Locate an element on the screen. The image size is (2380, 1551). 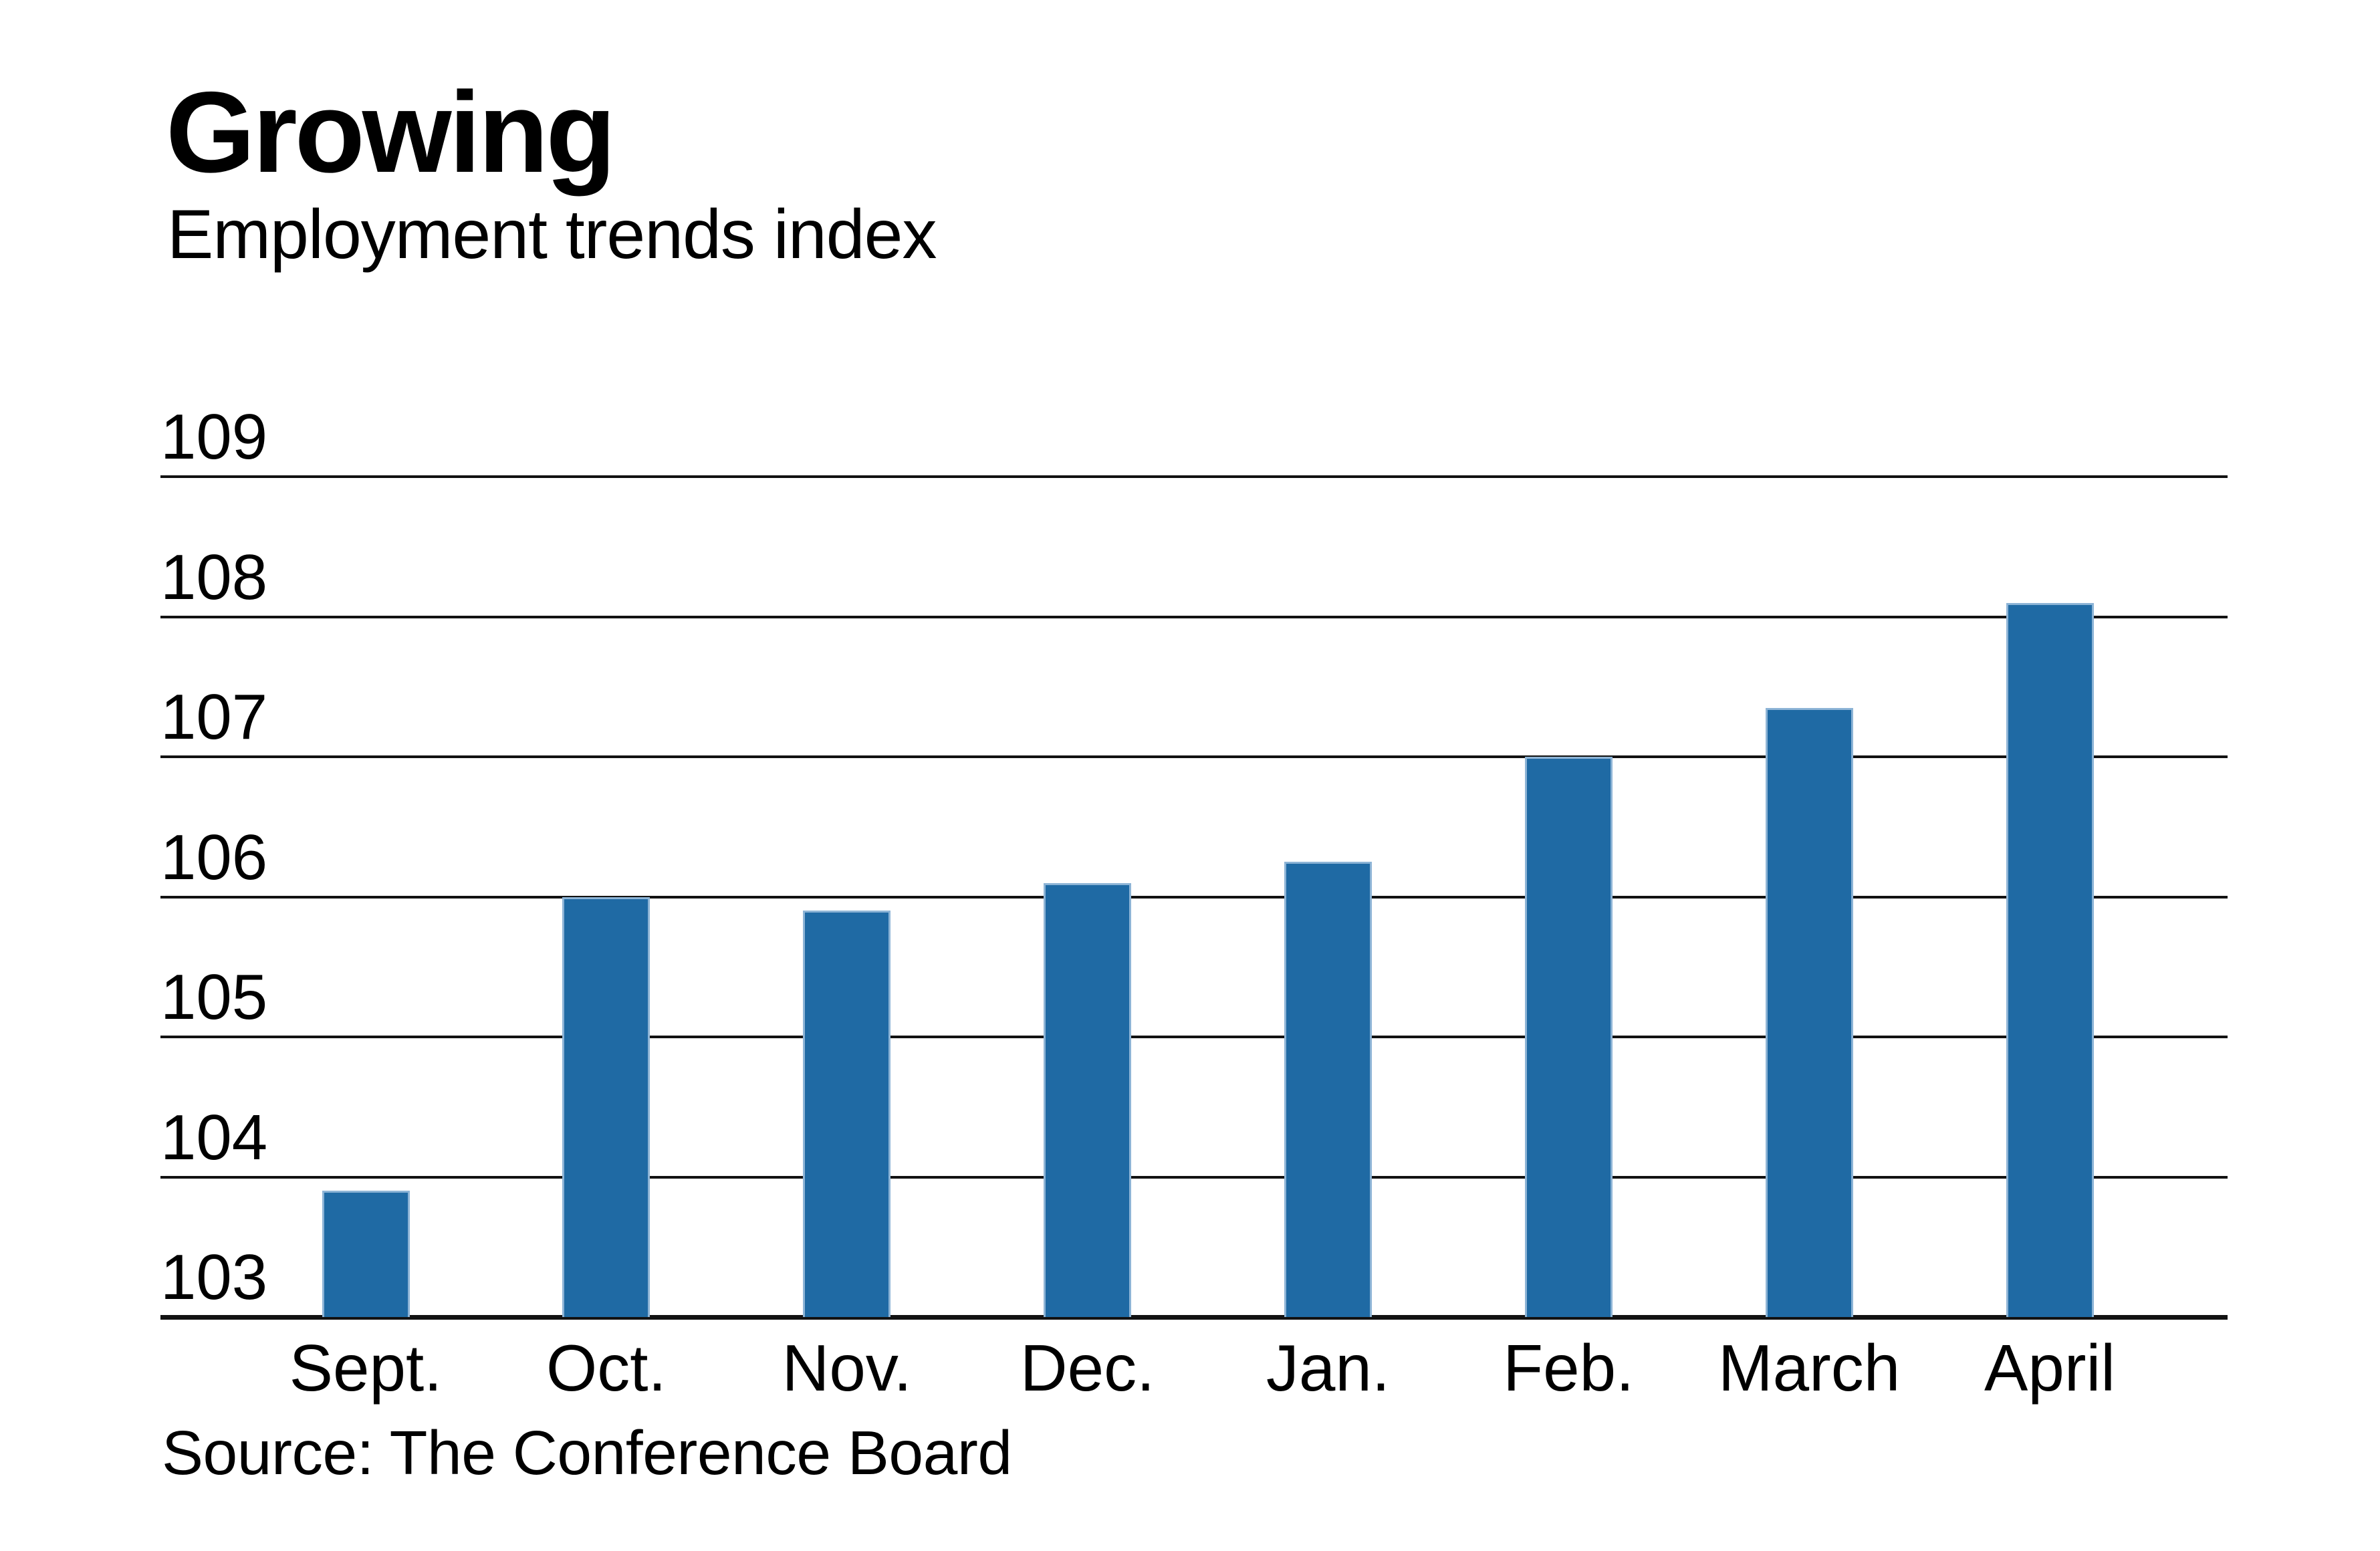
x-tick-label: Oct. is located at coordinates (606, 1368).